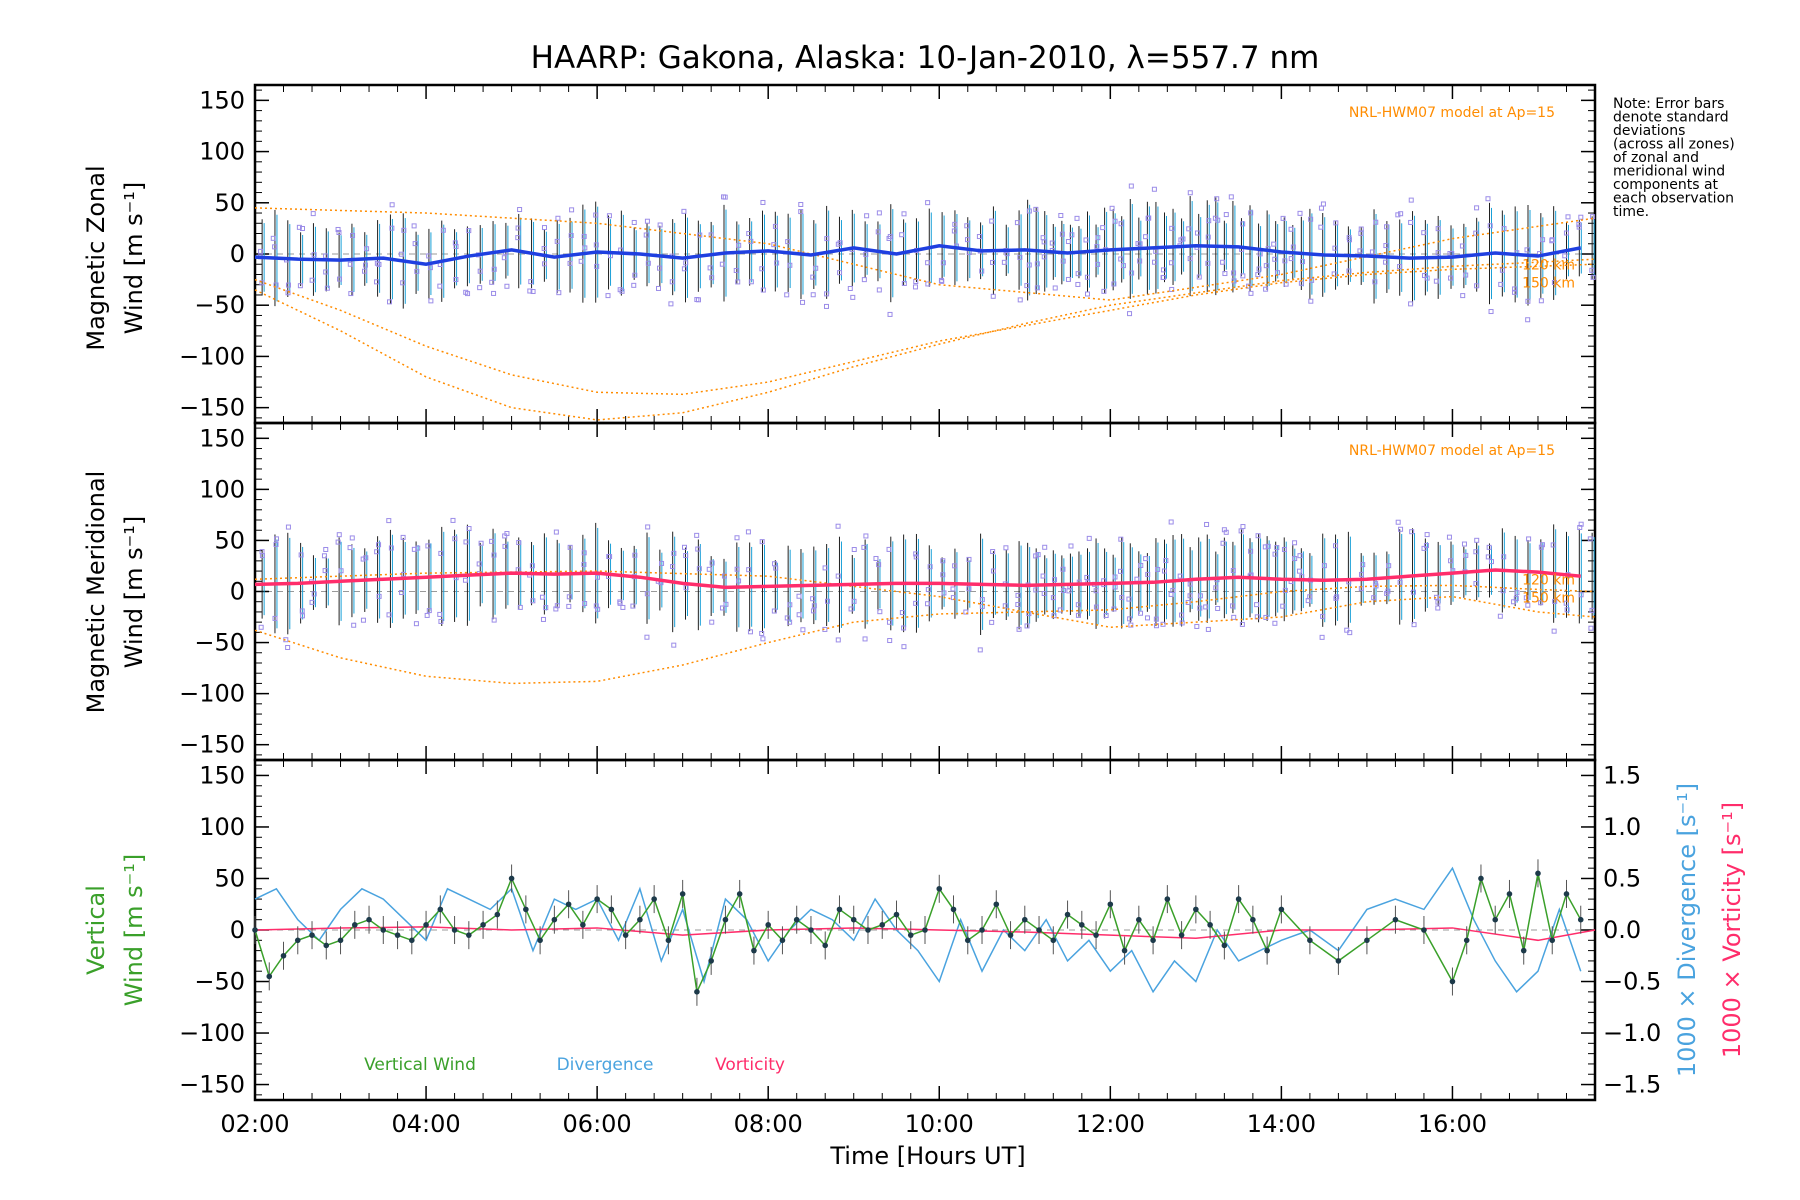 Image resolution: width=1800 pixels, height=1200 pixels. What do you see at coordinates (1548, 265) in the screenshot?
I see `model-height-label: 120 km` at bounding box center [1548, 265].